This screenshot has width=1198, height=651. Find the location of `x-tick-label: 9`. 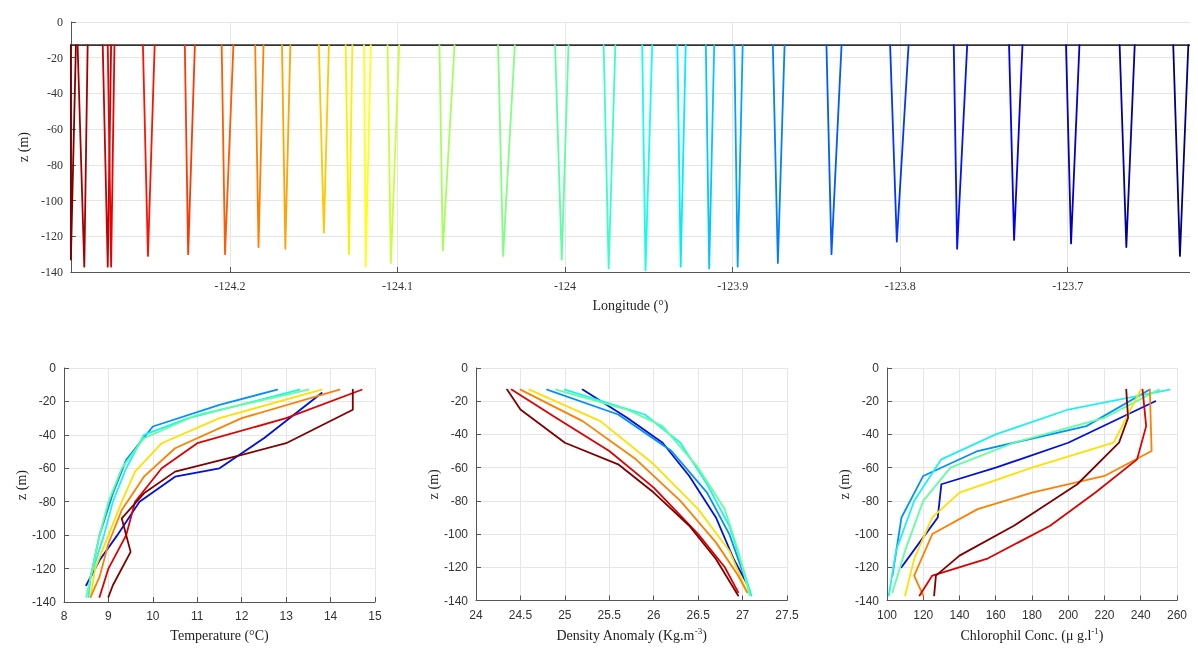

x-tick-label: 9 is located at coordinates (109, 616).